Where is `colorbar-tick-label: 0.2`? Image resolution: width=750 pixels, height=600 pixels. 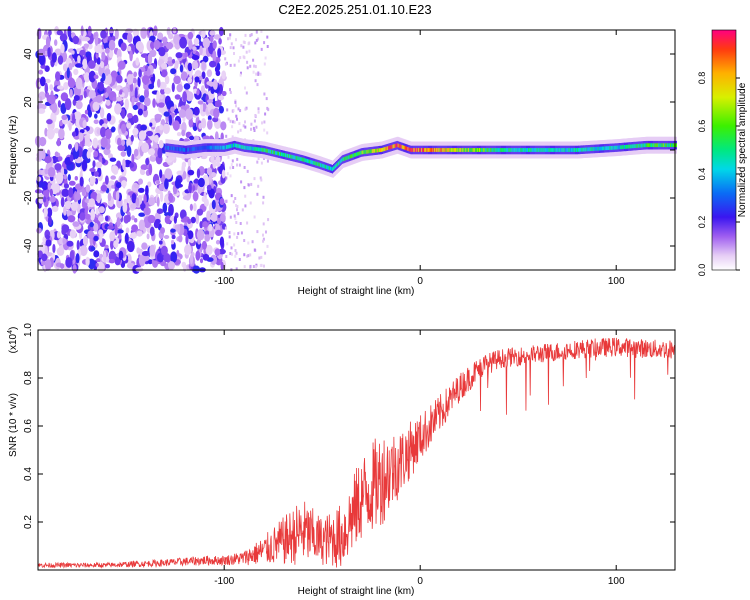
colorbar-tick-label: 0.2 is located at coordinates (702, 222).